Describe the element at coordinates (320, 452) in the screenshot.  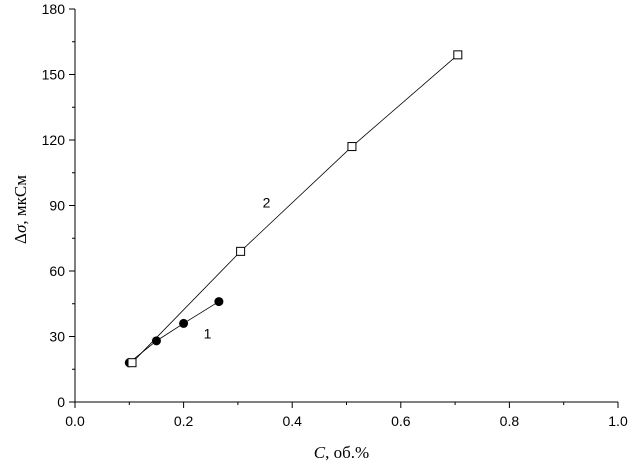
I see `x-axis-label-var: C` at that location.